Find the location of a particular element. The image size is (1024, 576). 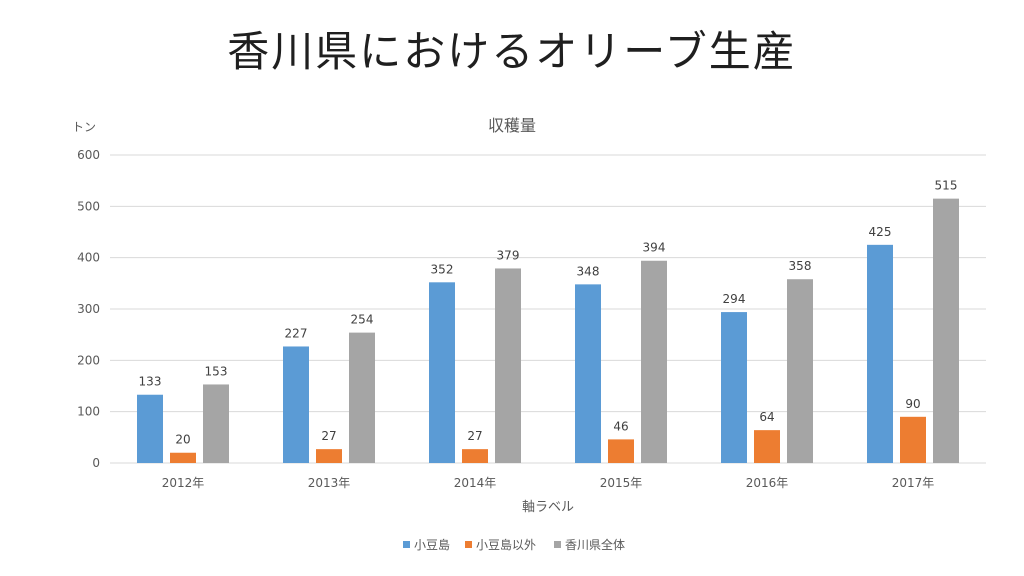

legend: 小豆島 小豆島以外 香川県全体 is located at coordinates (514, 544).